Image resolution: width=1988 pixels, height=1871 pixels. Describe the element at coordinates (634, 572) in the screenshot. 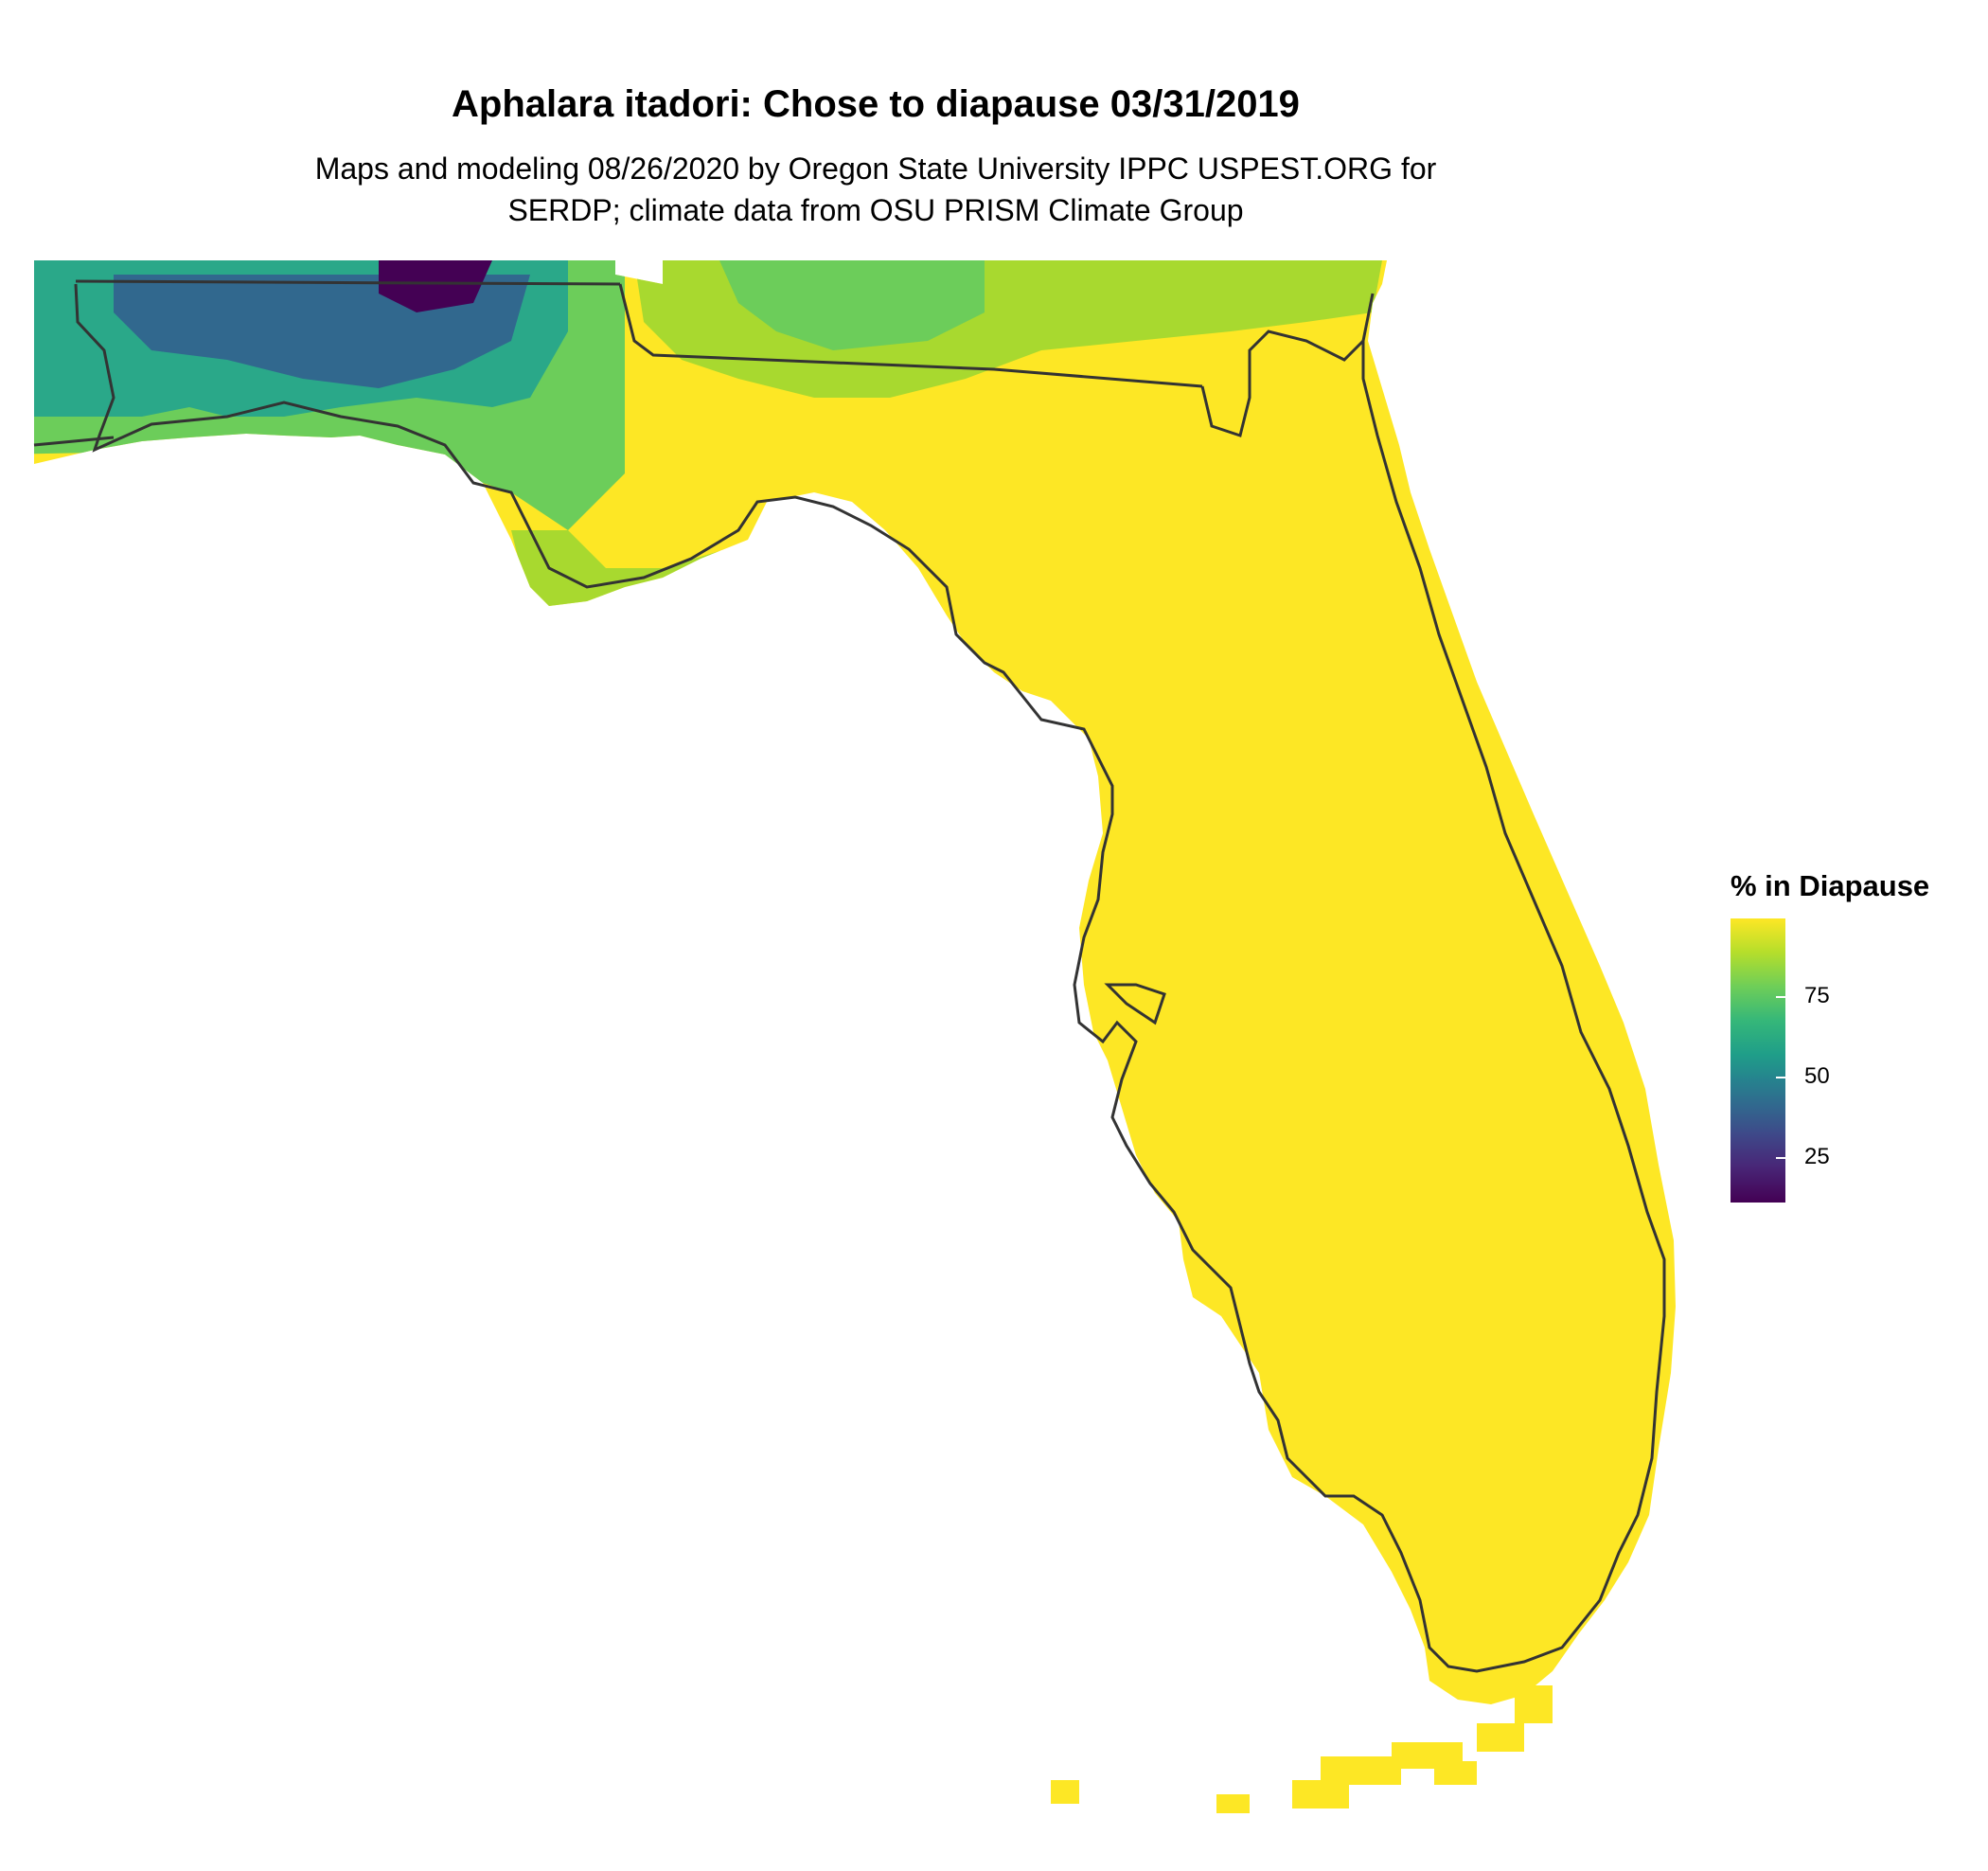

I see `gulf-coast-band-fill` at that location.